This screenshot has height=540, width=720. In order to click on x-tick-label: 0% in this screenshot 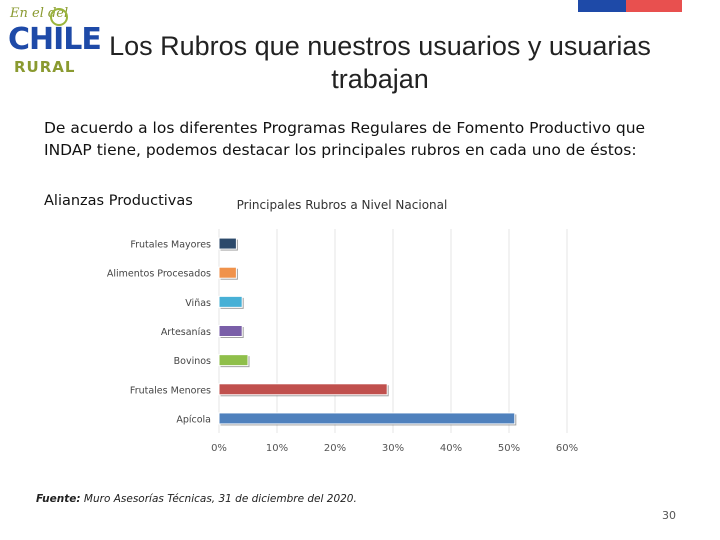, I will do `click(219, 448)`.